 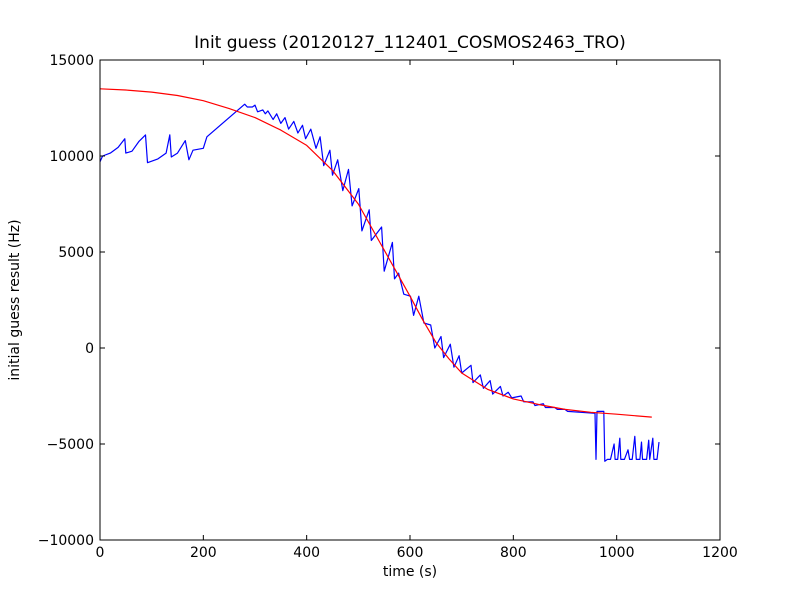 What do you see at coordinates (76, 253) in the screenshot?
I see `y-tick-label: 5000` at bounding box center [76, 253].